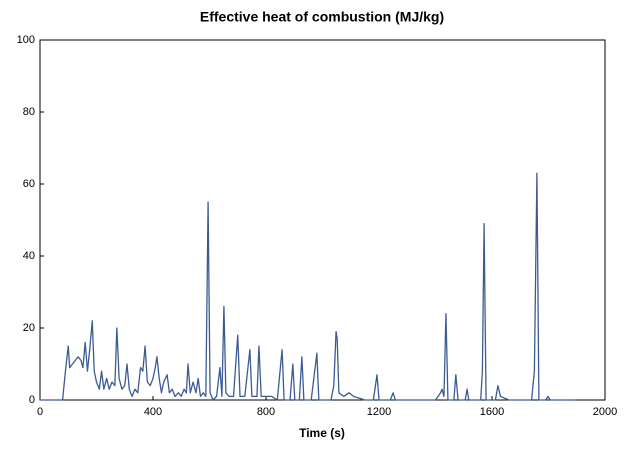 The image size is (634, 450). Describe the element at coordinates (605, 412) in the screenshot. I see `x-tick-label: 2000` at that location.